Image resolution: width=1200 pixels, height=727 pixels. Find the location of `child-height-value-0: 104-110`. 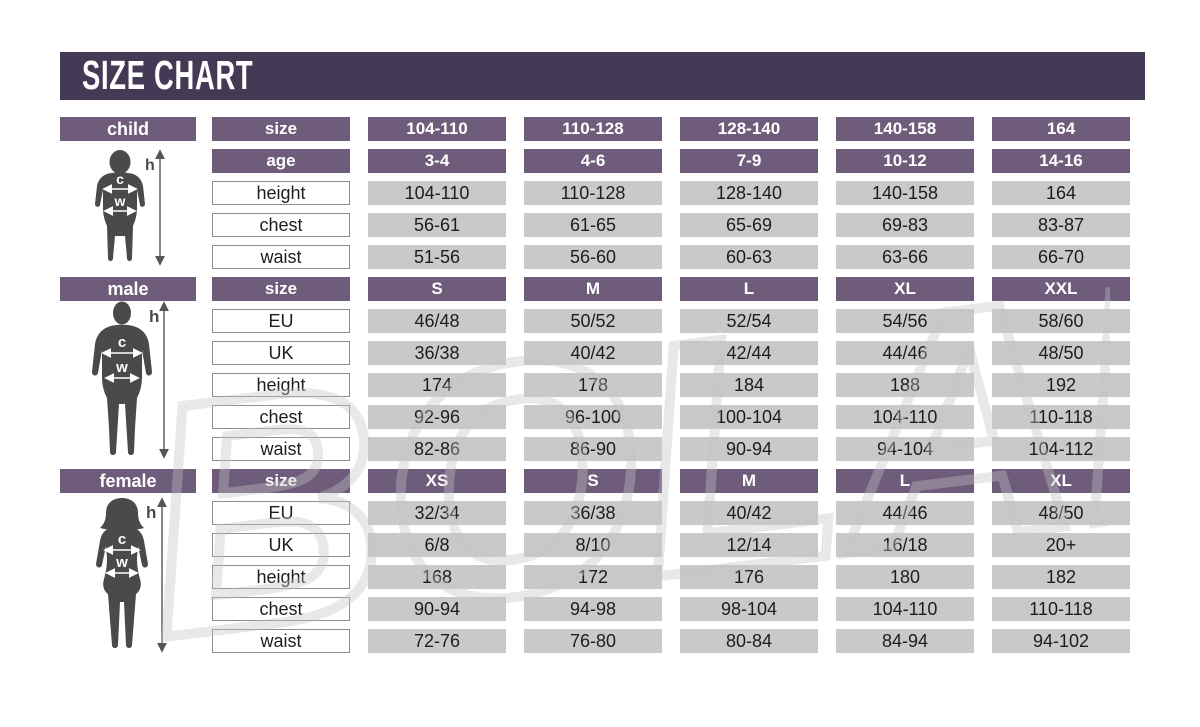

child-height-value-0: 104-110 is located at coordinates (437, 193).